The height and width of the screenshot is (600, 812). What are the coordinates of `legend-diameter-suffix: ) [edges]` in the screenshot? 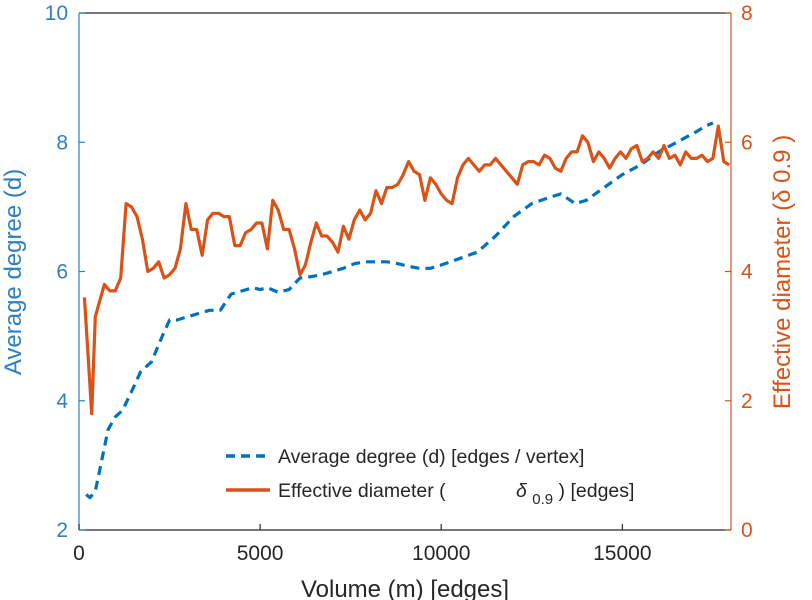 It's located at (597, 491).